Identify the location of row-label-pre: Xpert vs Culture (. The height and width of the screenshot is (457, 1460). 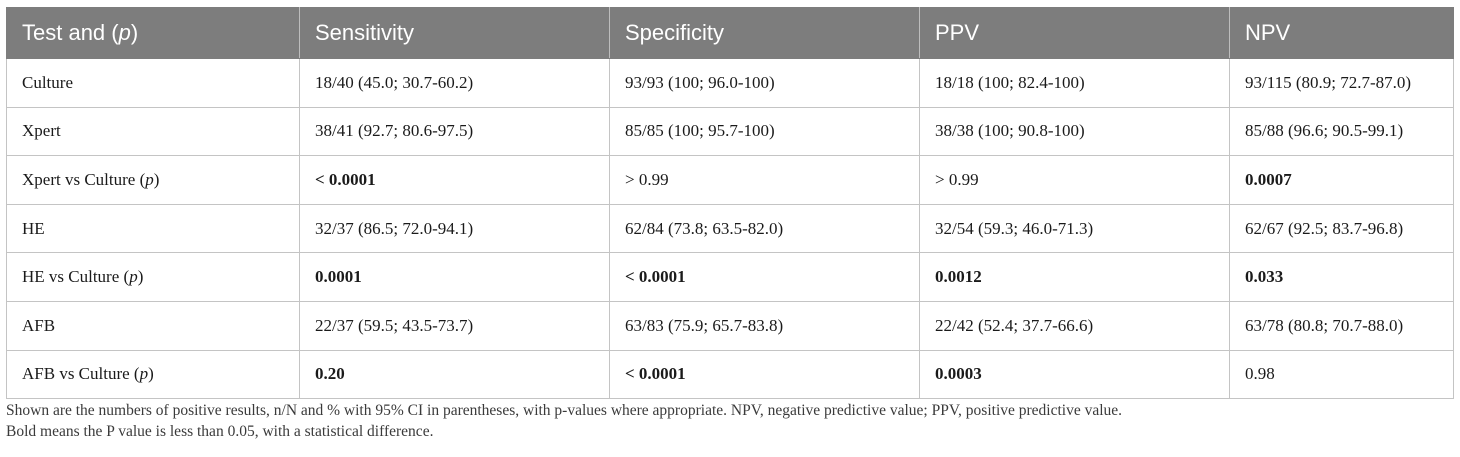
(84, 179).